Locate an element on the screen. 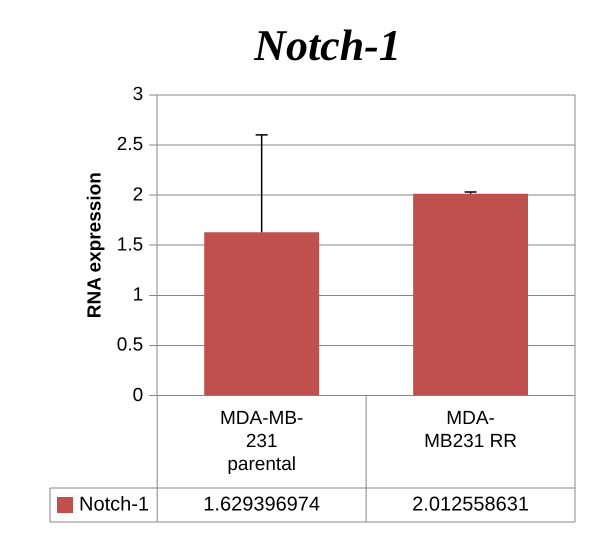  y-tick-label: 1 is located at coordinates (138, 295).